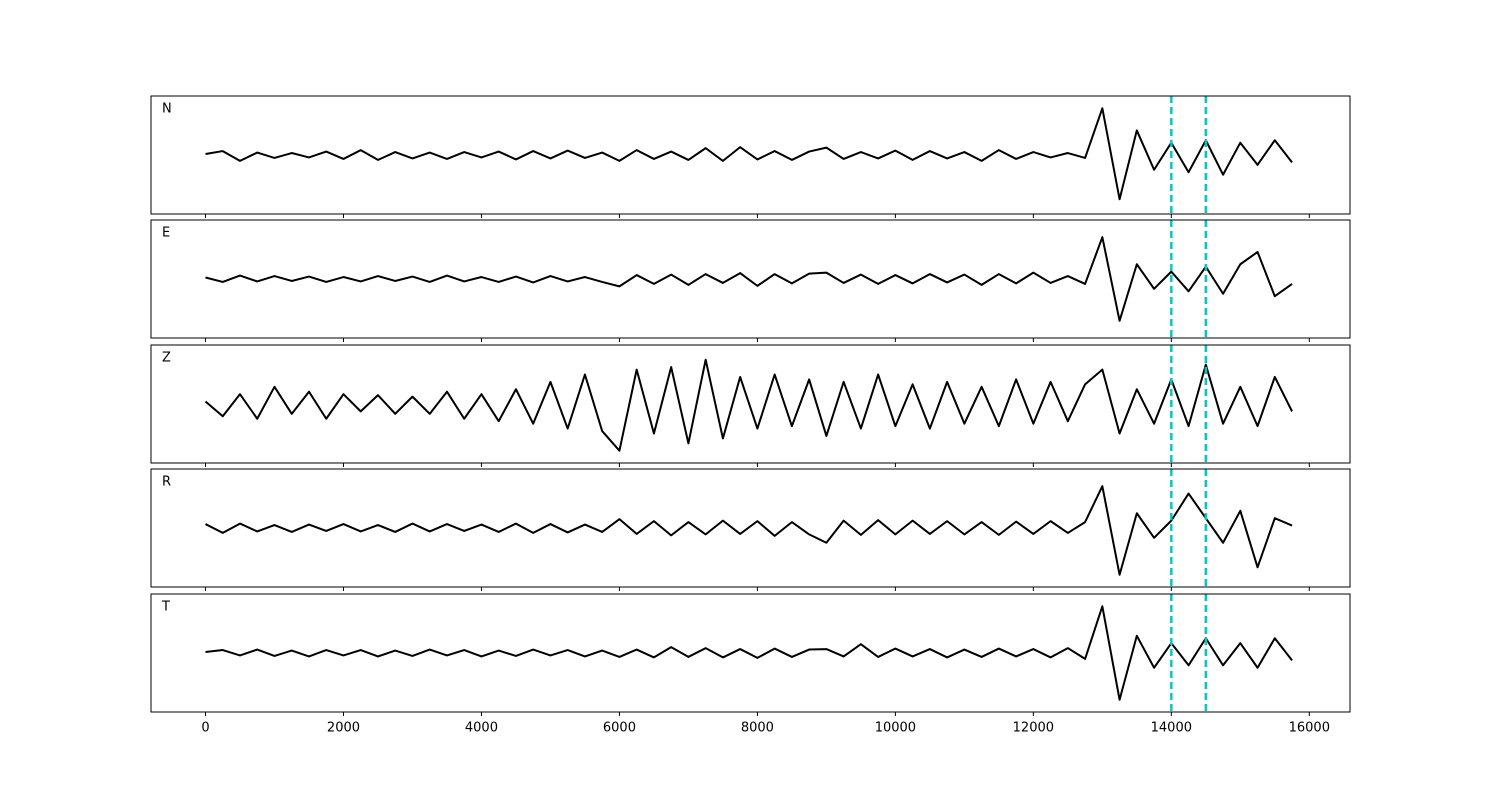  Describe the element at coordinates (1309, 728) in the screenshot. I see `x-tick-label: 16000` at that location.